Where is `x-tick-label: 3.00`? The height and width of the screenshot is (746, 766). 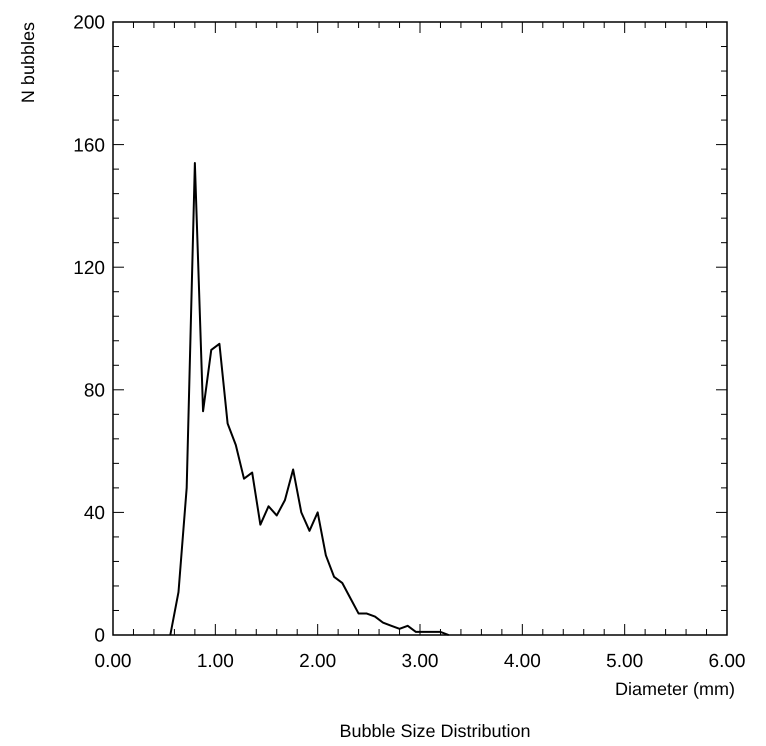 x-tick-label: 3.00 is located at coordinates (420, 661).